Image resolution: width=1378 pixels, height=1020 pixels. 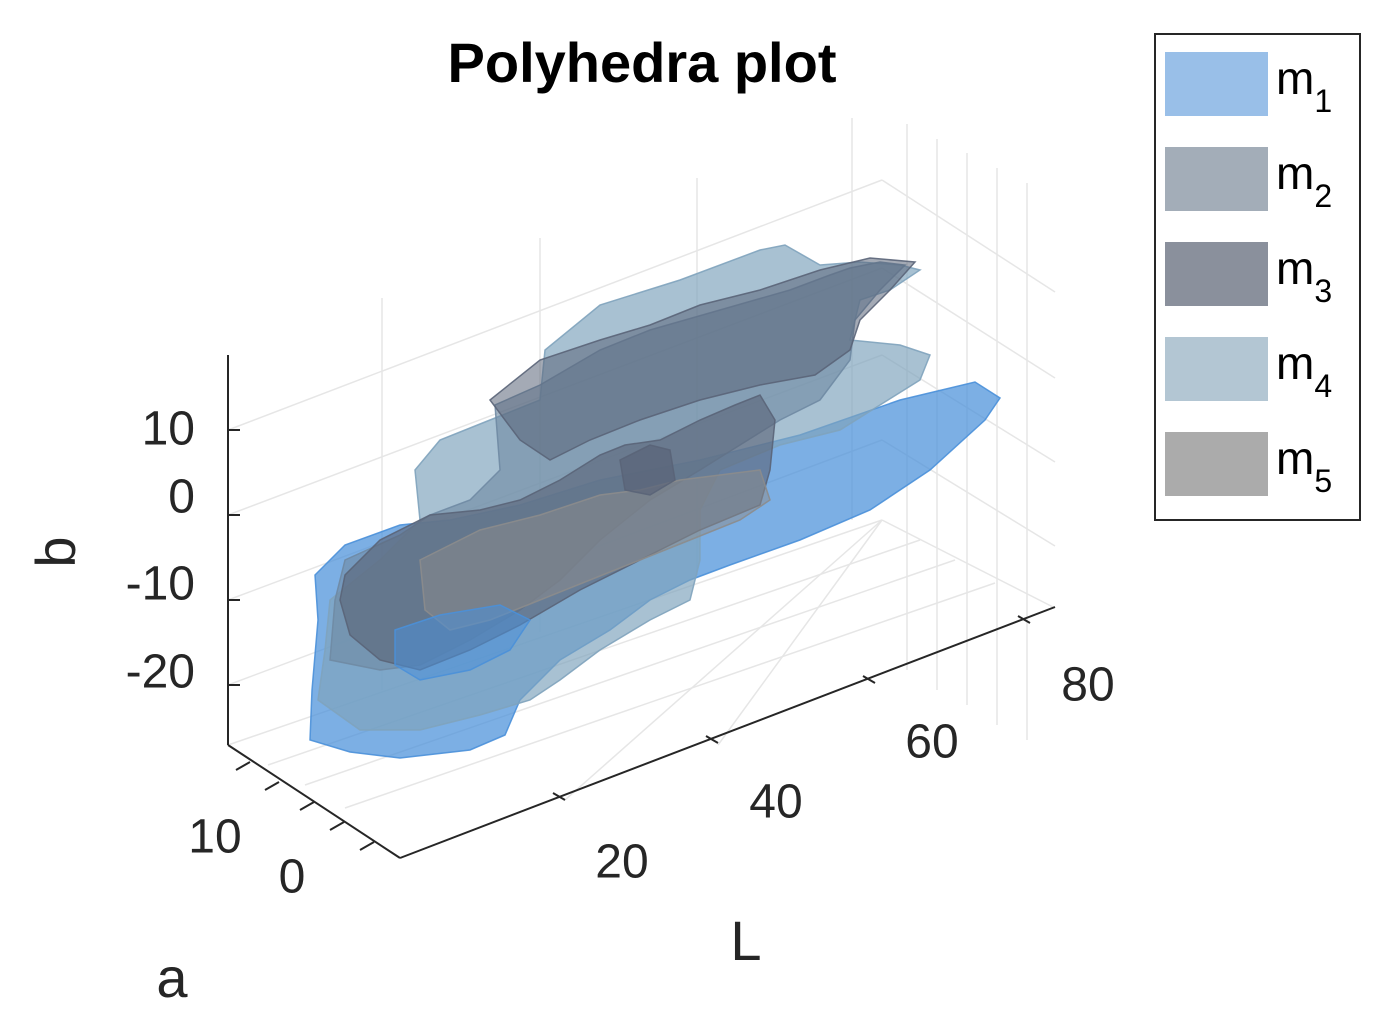 What do you see at coordinates (1304, 465) in the screenshot?
I see `legend-label: m5` at bounding box center [1304, 465].